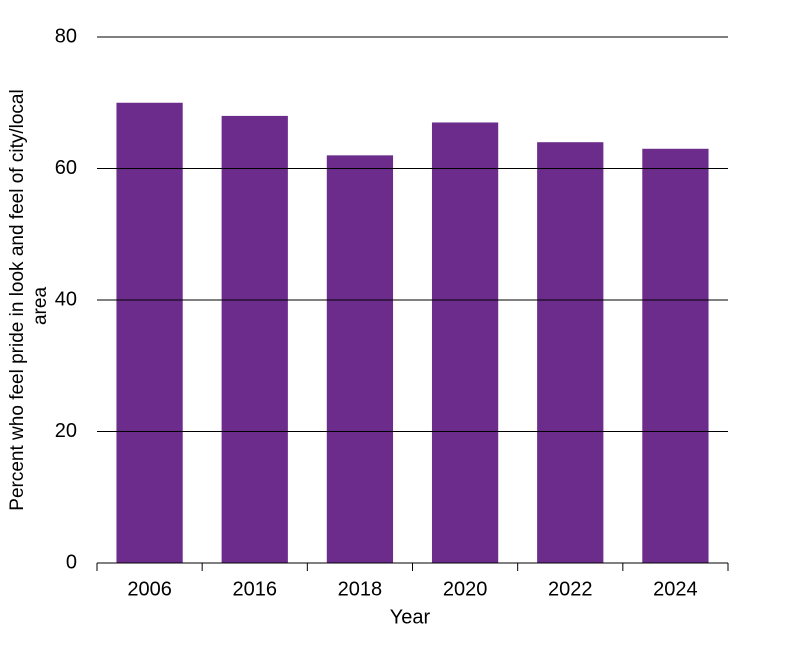 This screenshot has width=803, height=646. What do you see at coordinates (255, 589) in the screenshot?
I see `x-tick-label: 2016` at bounding box center [255, 589].